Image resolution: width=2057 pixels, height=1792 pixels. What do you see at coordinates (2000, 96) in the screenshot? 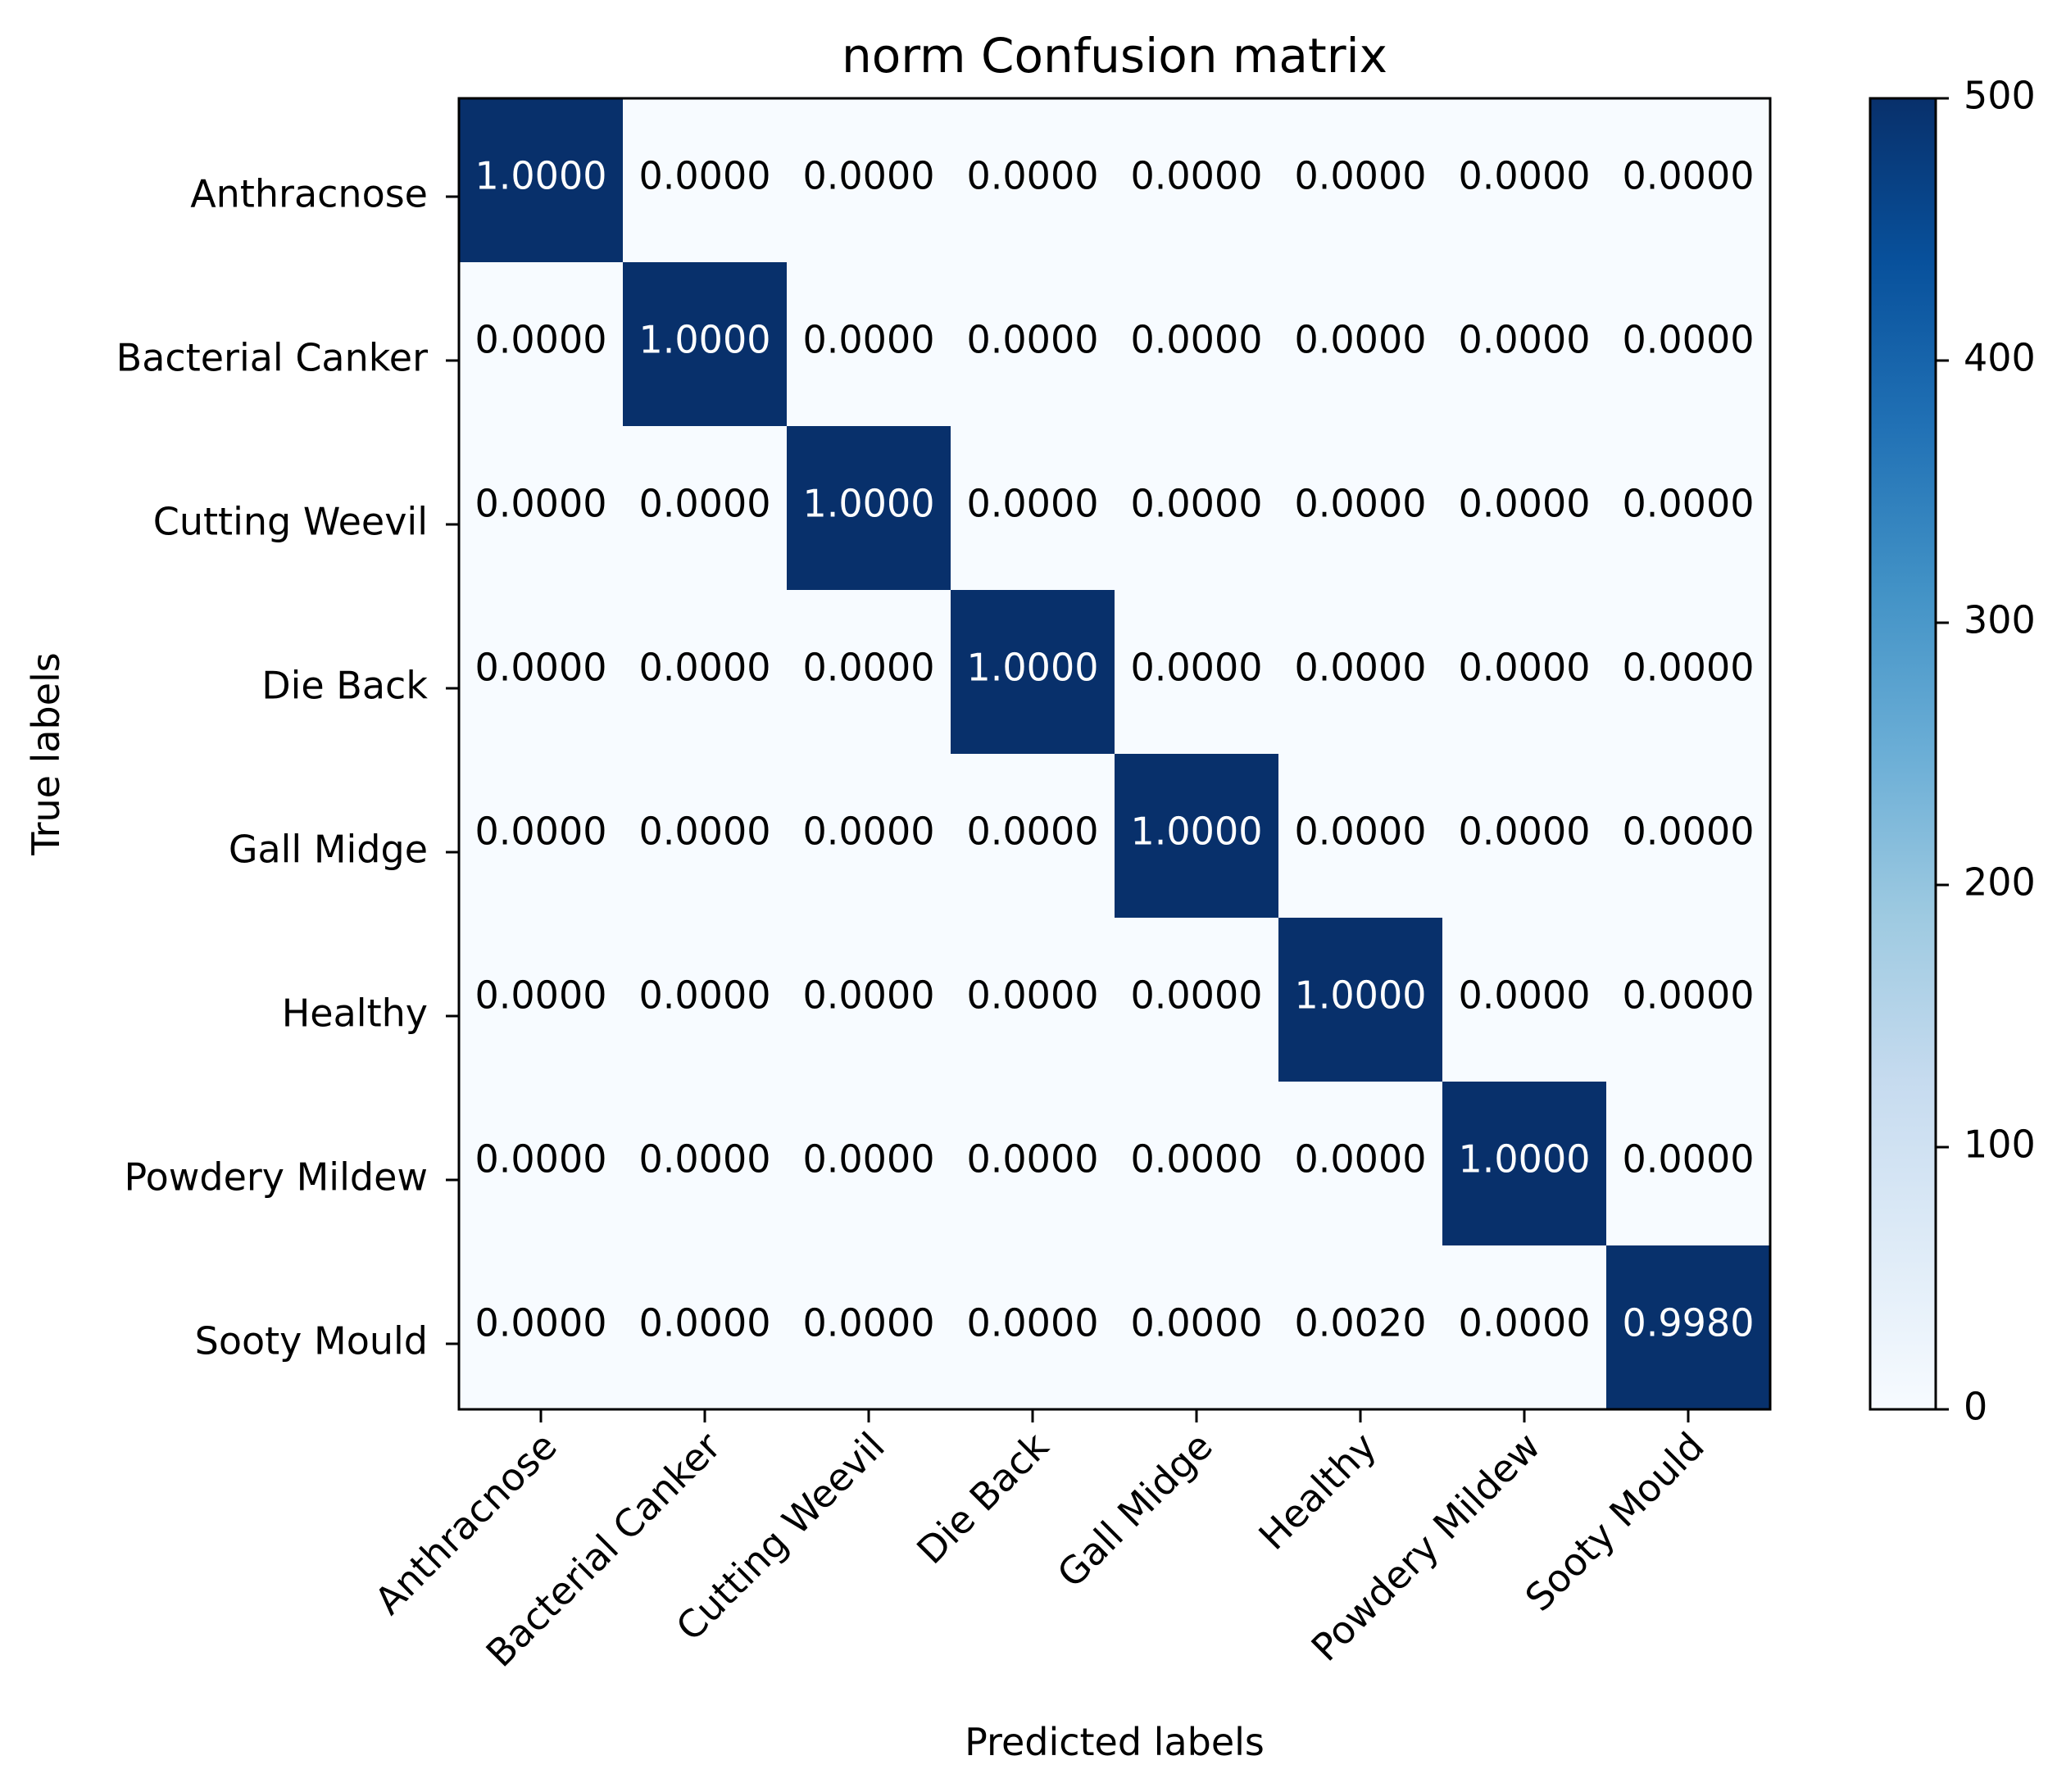
I see `colorbar-tick-label: 500` at bounding box center [2000, 96].